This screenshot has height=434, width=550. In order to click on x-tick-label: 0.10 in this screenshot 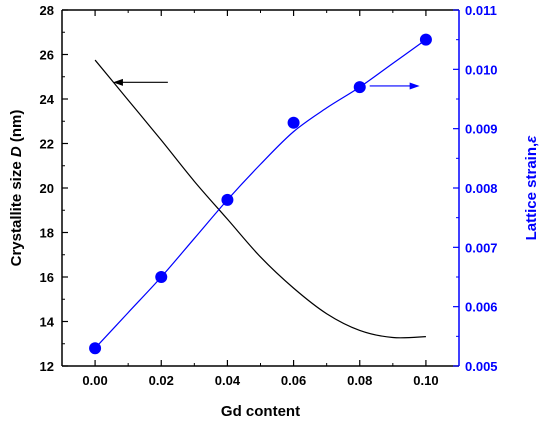, I will do `click(425, 380)`.